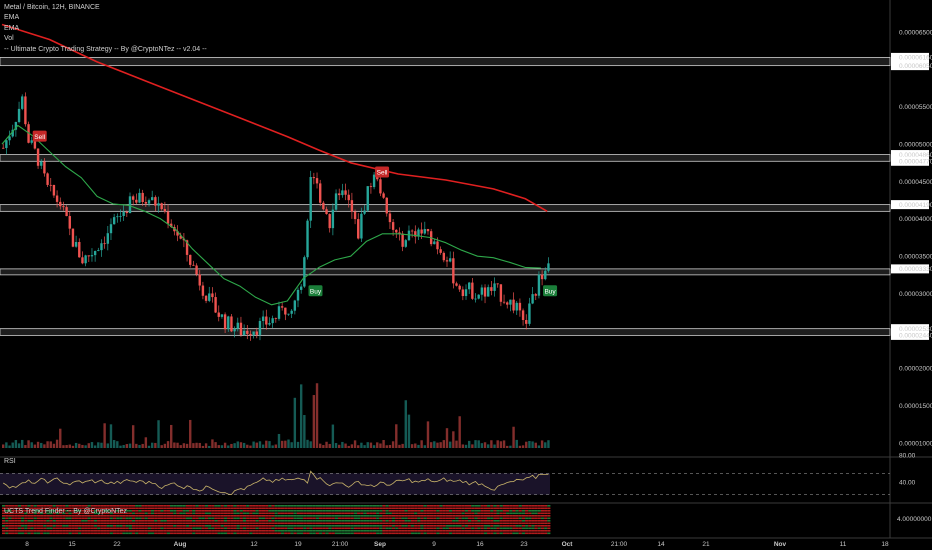 The height and width of the screenshot is (550, 932). I want to click on time-label: 14, so click(661, 544).